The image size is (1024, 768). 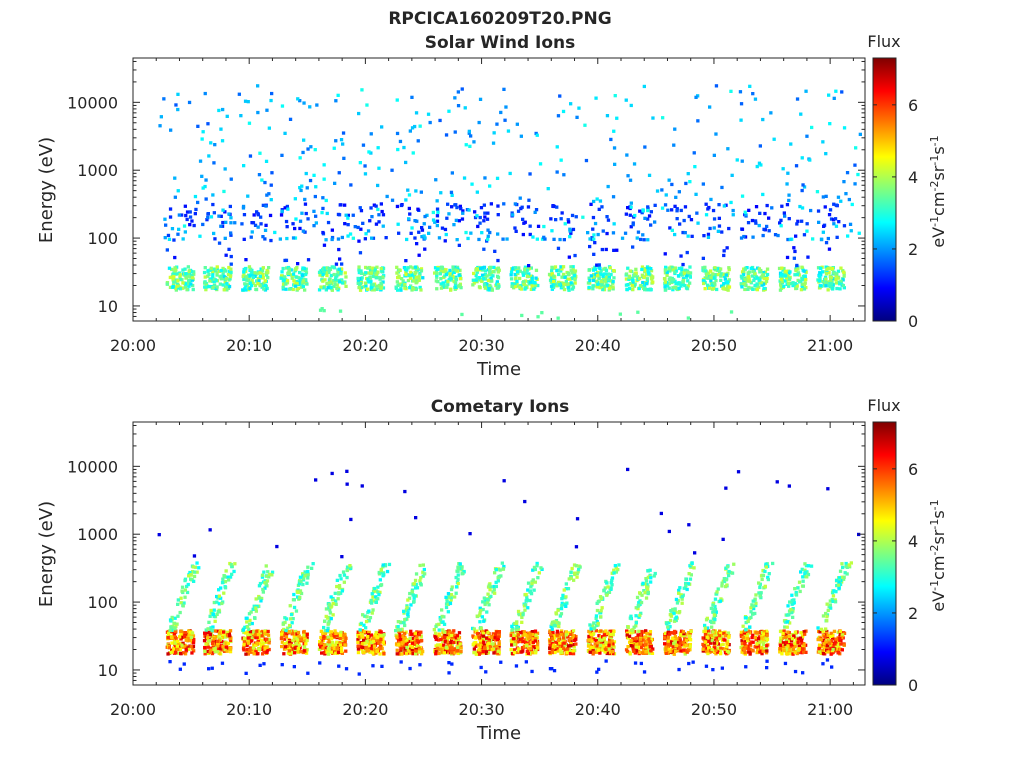 I want to click on y-tick-label: 1000, so click(x=97, y=170).